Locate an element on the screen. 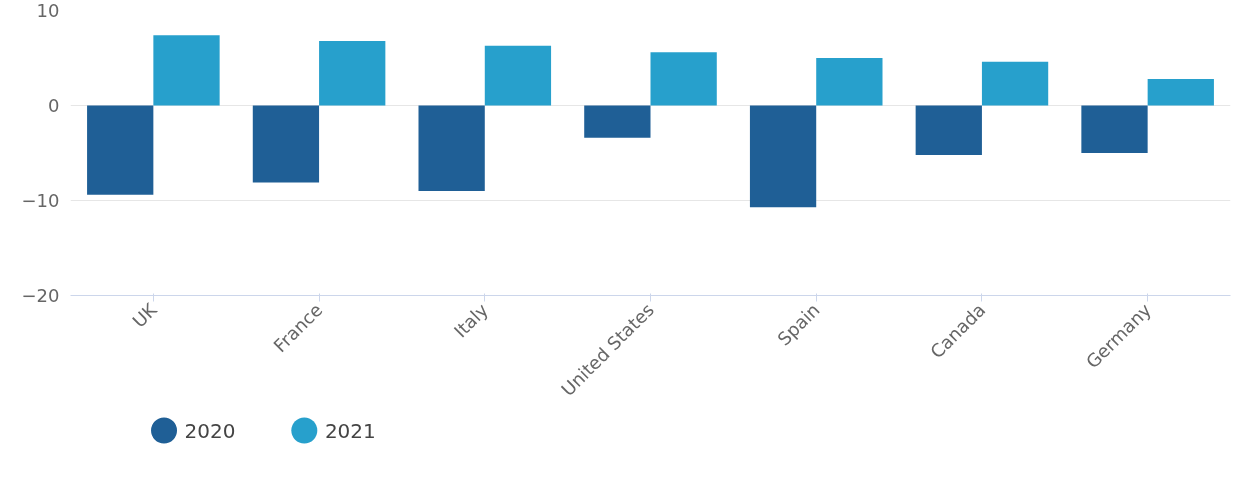 This screenshot has height=503, width=1245. y-tick-label: −10 is located at coordinates (40, 200).